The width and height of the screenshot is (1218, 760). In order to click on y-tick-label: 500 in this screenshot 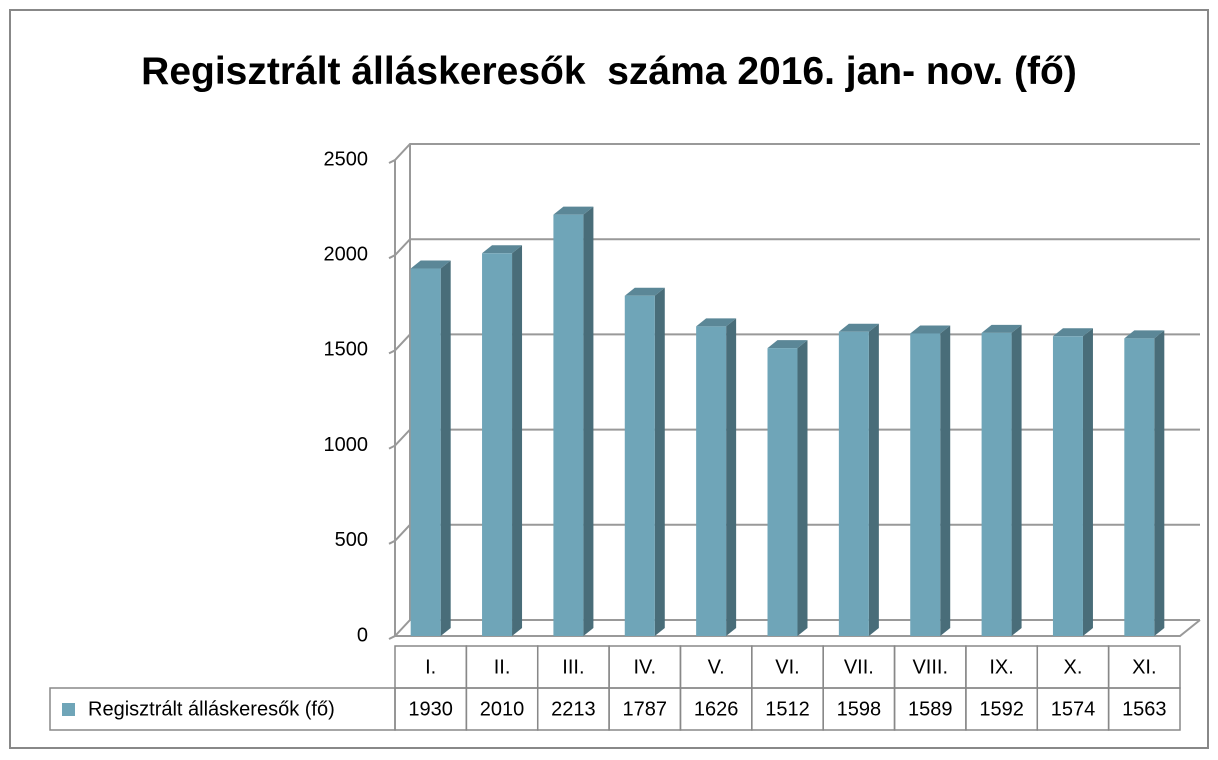, I will do `click(351, 540)`.